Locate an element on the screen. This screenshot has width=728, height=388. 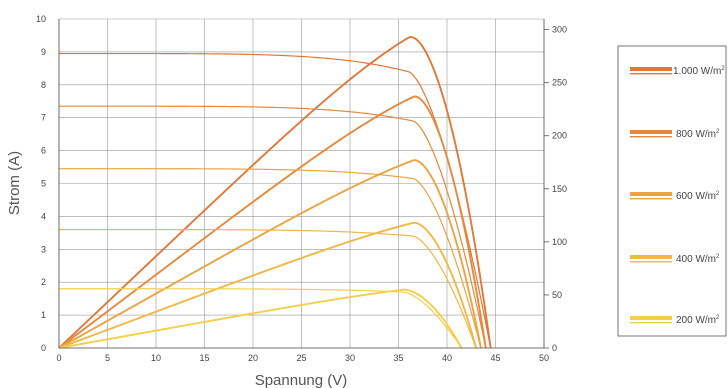
y-tick-label: 0 is located at coordinates (43, 348).